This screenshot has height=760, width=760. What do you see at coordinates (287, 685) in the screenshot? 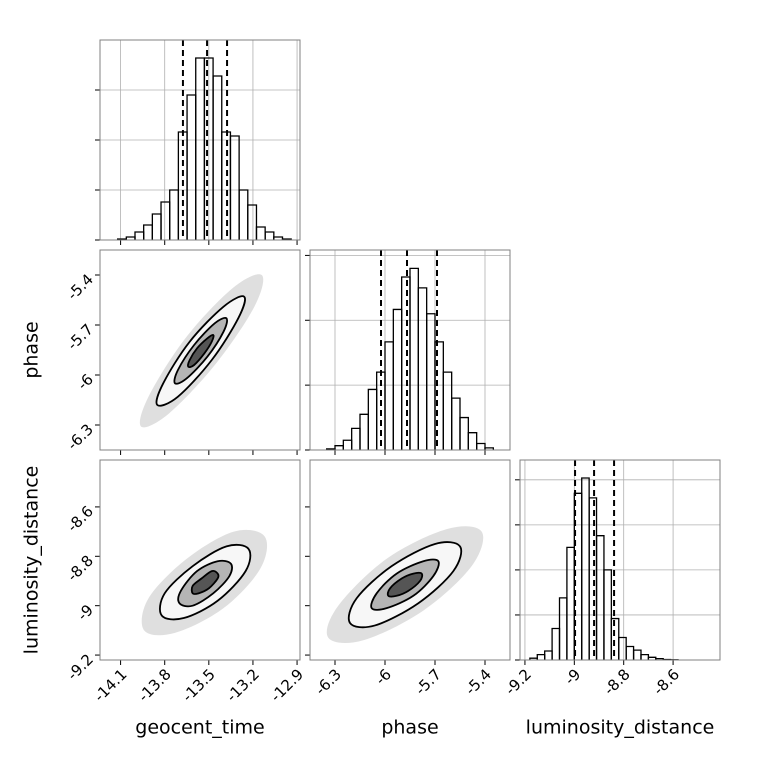
I see `x-tick-label: -12.9` at bounding box center [287, 685].